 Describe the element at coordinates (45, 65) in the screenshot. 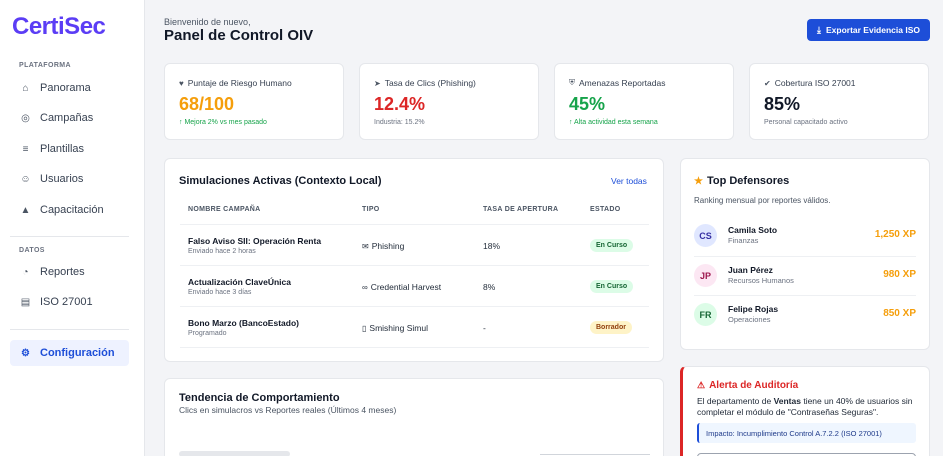

I see `sidebar-section-platform: PLATAFORMA` at that location.